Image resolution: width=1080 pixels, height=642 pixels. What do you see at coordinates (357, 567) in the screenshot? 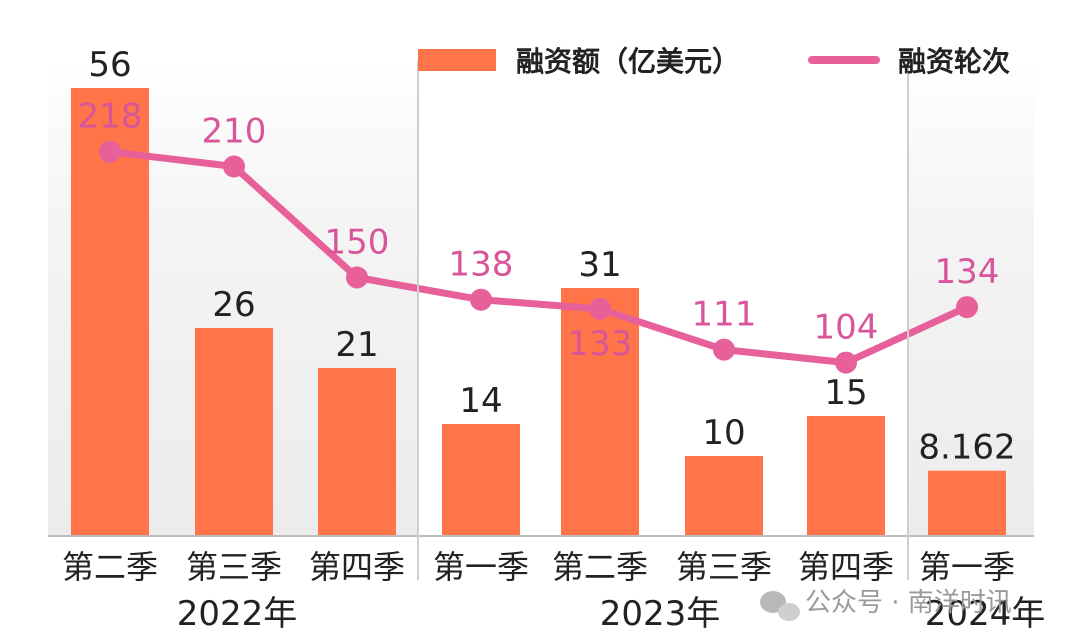
I see `x-tick-label-2: 第四季` at bounding box center [357, 567].